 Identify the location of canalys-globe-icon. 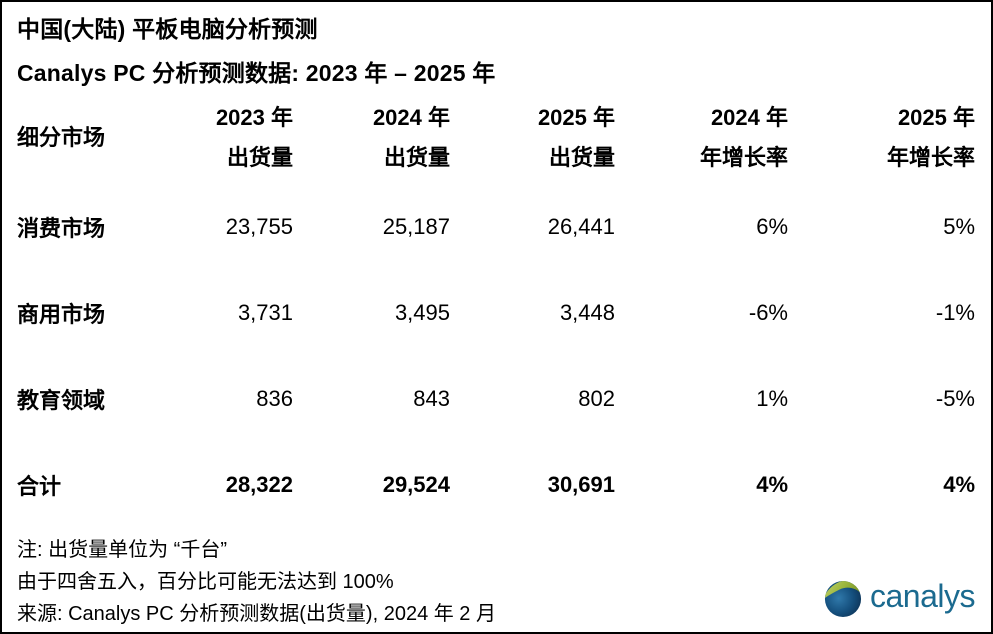
(843, 599).